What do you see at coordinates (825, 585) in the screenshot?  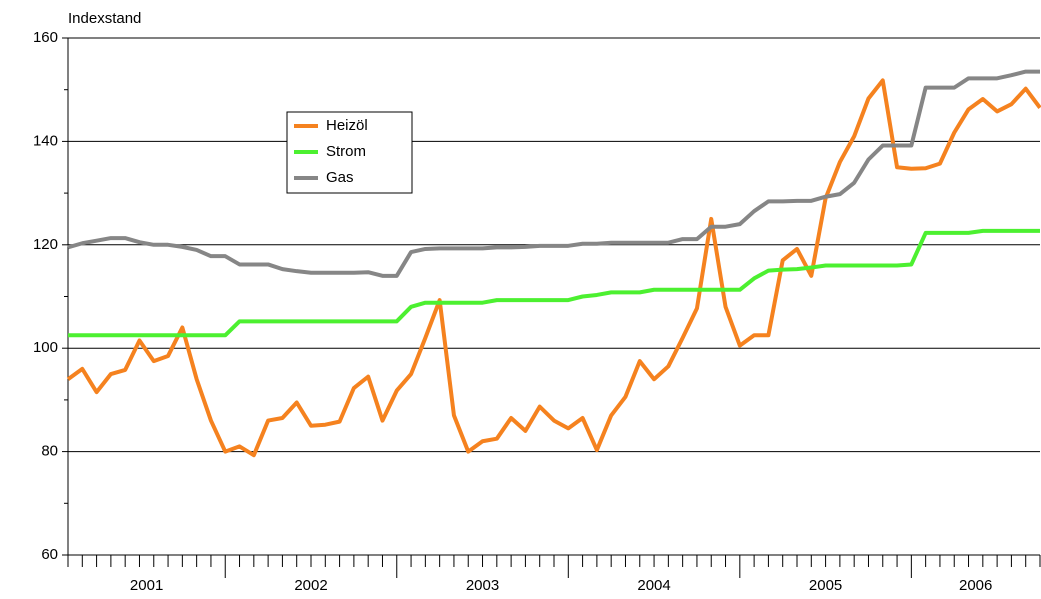 I see `x-group-label: 2005` at bounding box center [825, 585].